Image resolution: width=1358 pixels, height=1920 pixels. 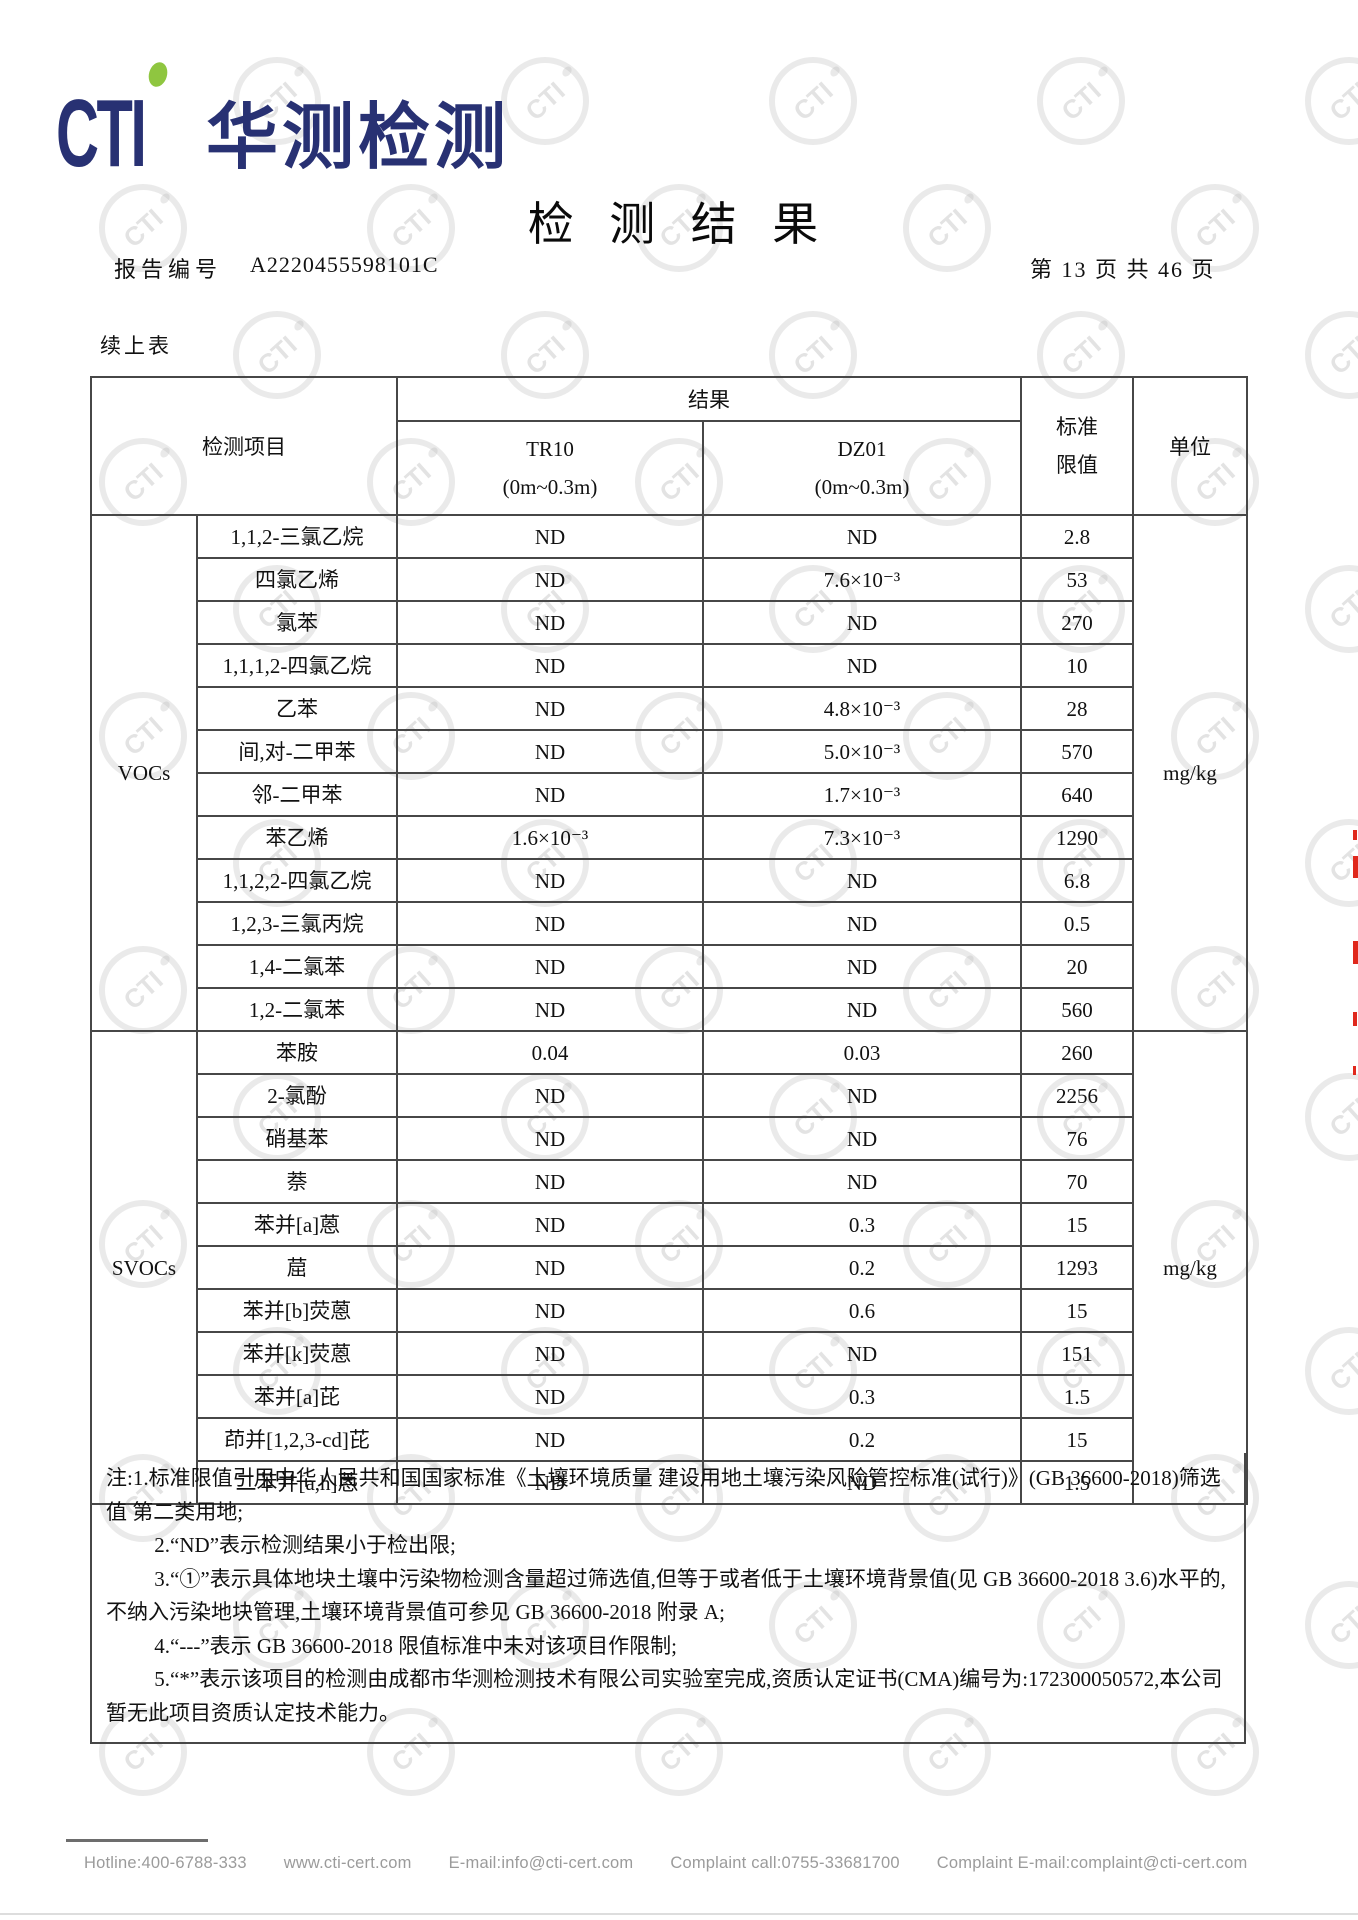 I want to click on limit-value-cell: 15, so click(x=1077, y=1224).